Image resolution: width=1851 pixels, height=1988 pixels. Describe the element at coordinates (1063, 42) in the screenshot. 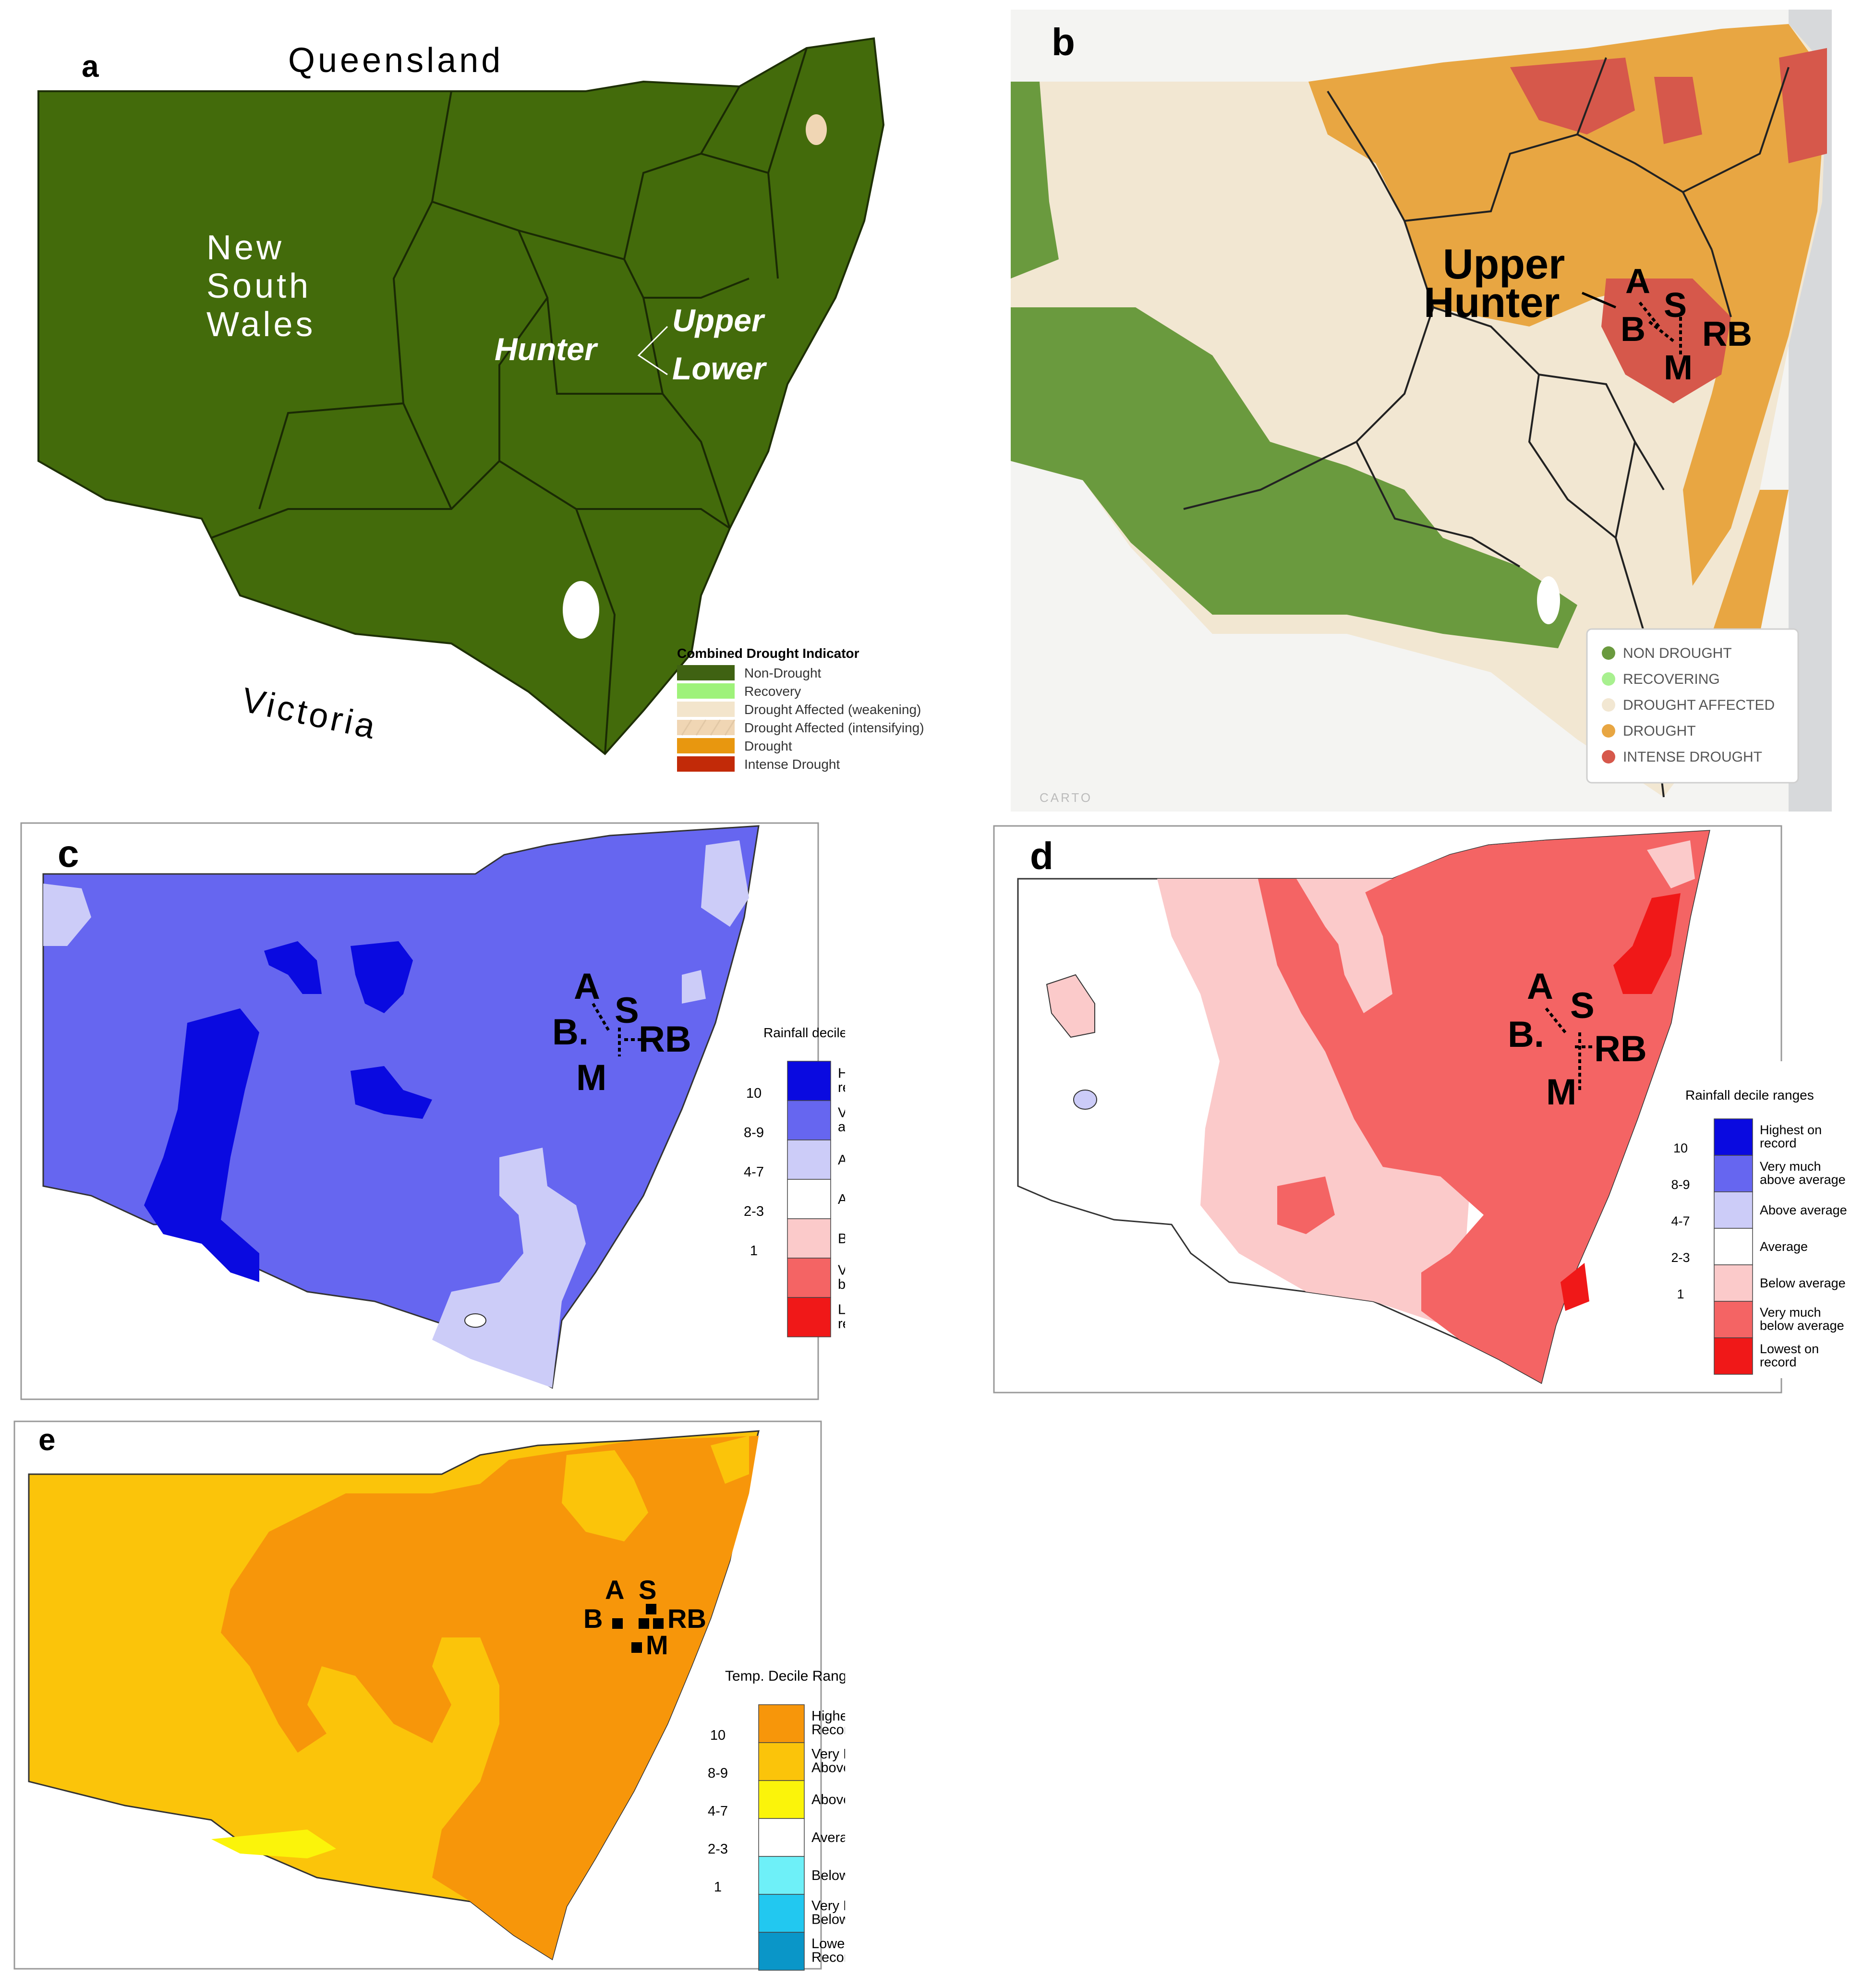

I see `panel-letter-b: b` at that location.